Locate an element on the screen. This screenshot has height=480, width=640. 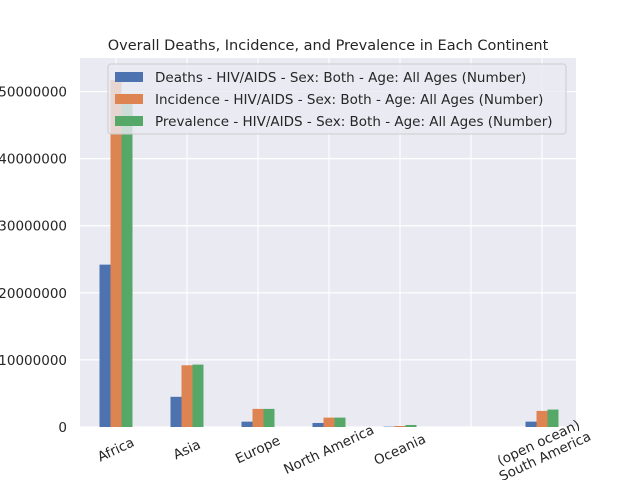
x-tick-label: Europe is located at coordinates (258, 450).